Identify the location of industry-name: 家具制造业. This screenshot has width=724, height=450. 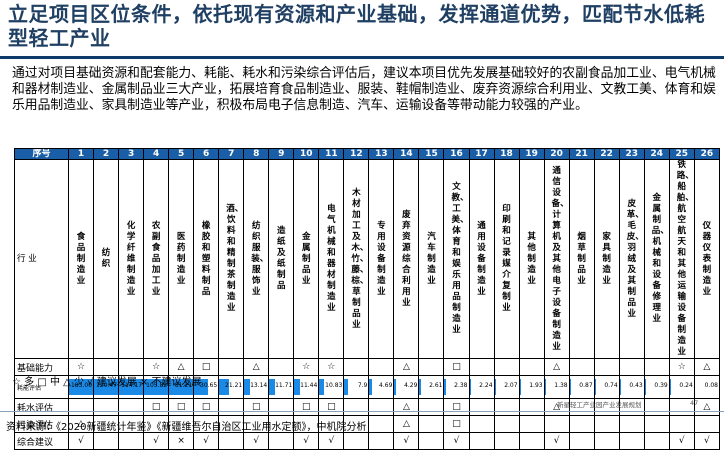
(607, 259).